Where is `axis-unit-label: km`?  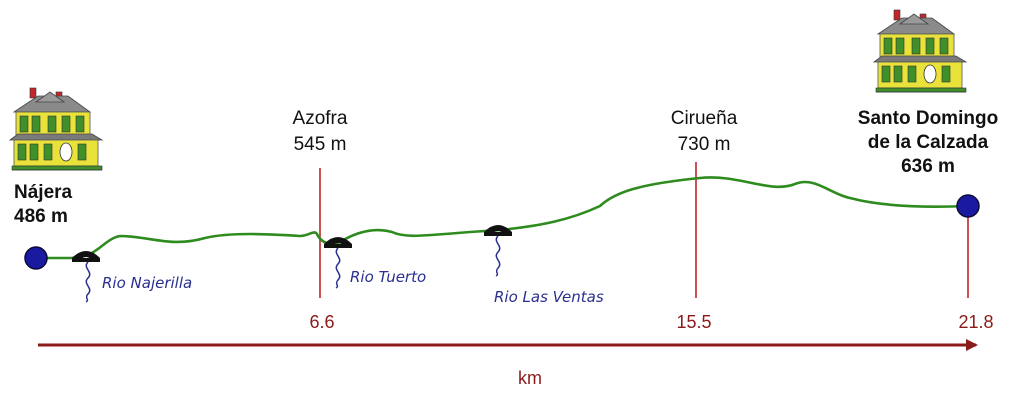 axis-unit-label: km is located at coordinates (530, 378).